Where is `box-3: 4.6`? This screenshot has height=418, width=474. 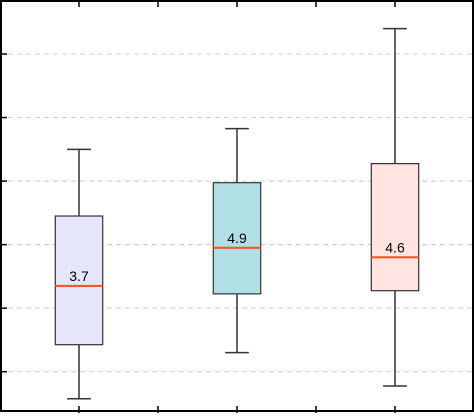 box-3: 4.6 is located at coordinates (395, 207).